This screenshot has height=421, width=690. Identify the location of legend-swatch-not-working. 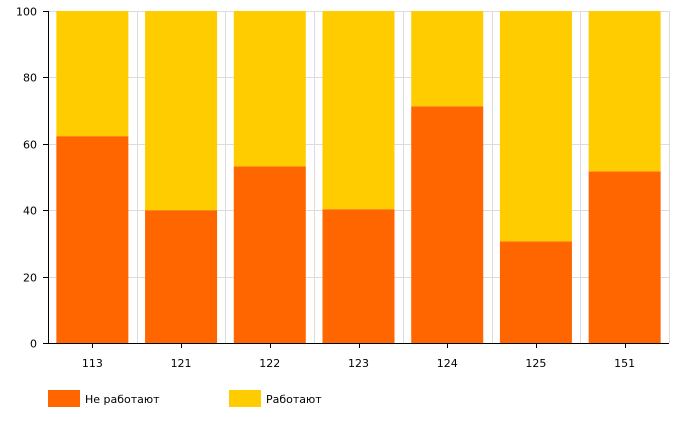
(64, 398).